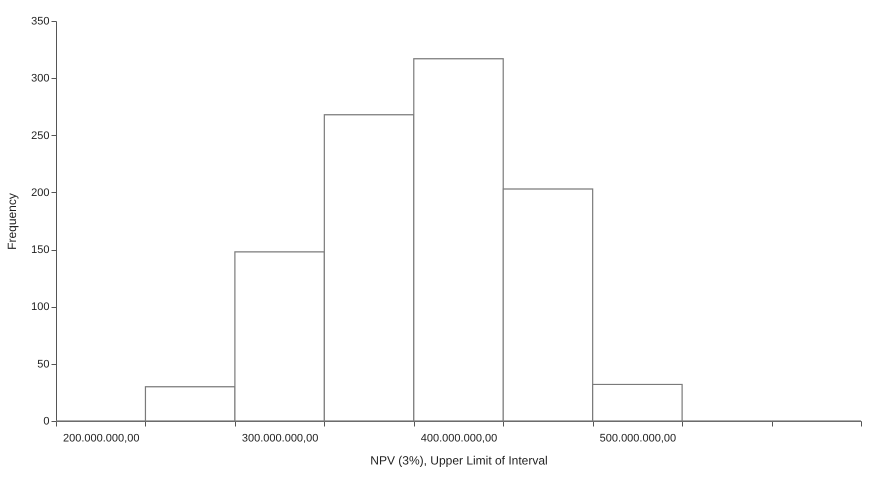  Describe the element at coordinates (43, 364) in the screenshot. I see `y-tick-label: 50` at that location.